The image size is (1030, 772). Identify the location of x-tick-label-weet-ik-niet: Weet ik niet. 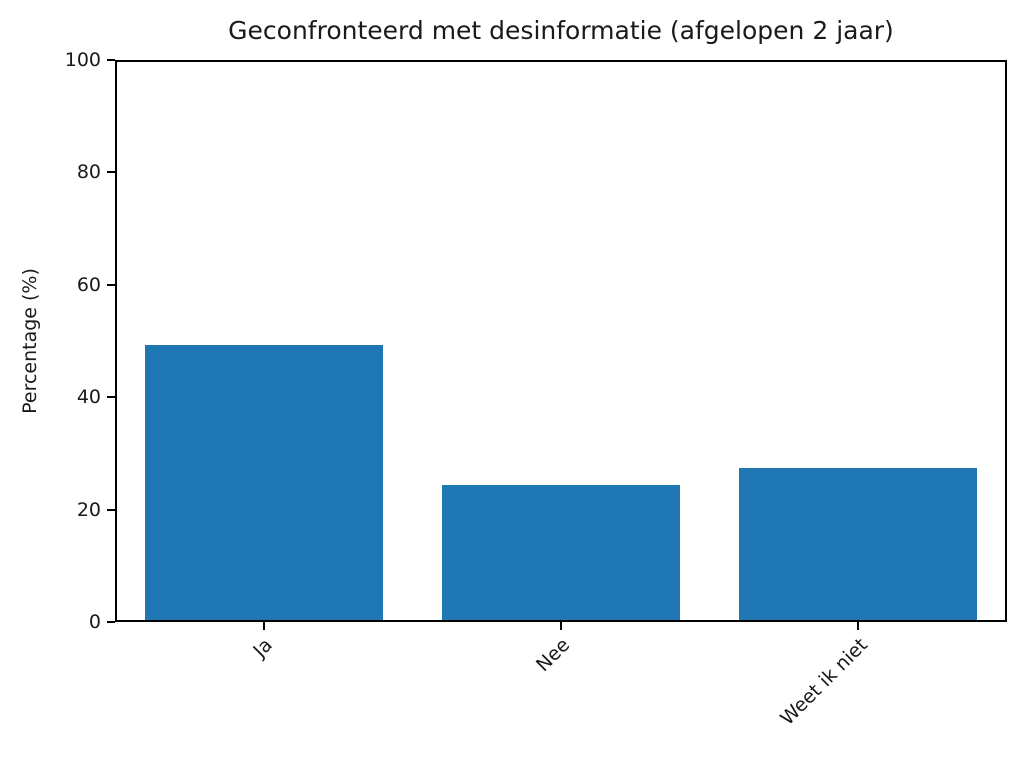
(824, 682).